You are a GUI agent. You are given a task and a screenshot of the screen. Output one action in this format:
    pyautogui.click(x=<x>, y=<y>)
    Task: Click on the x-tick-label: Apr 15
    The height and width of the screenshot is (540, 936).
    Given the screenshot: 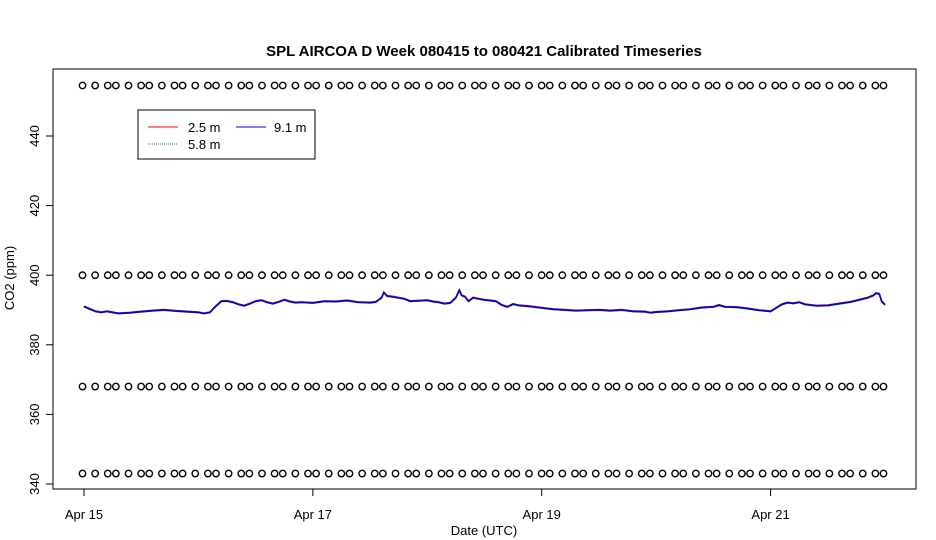 What is the action you would take?
    pyautogui.click(x=84, y=514)
    